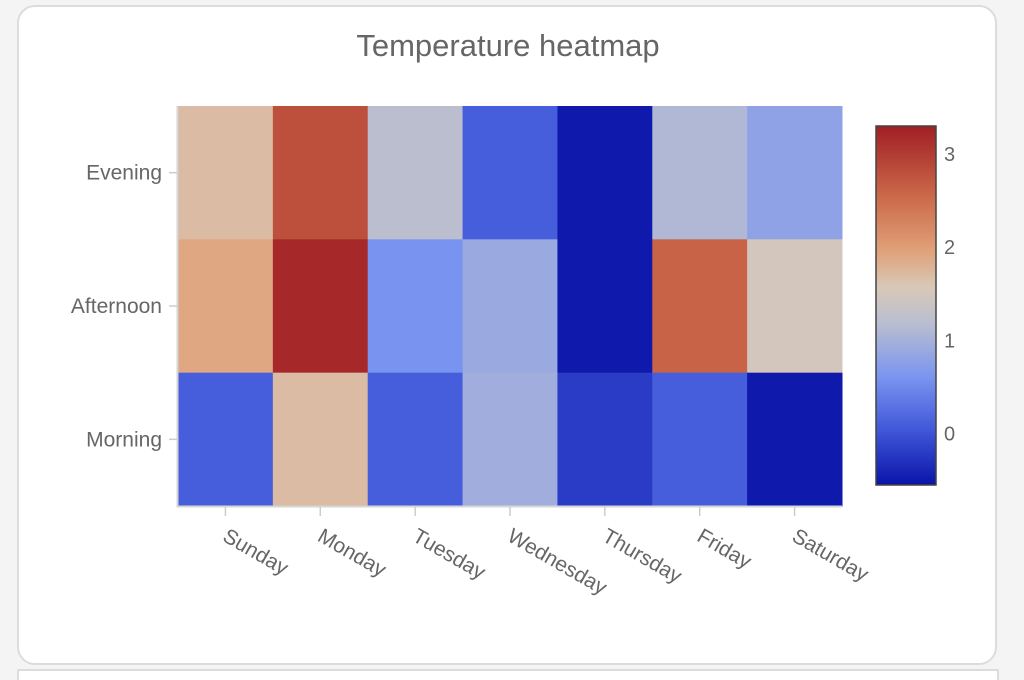 This screenshot has height=680, width=1024. What do you see at coordinates (256, 552) in the screenshot?
I see `x-tick-label: Sunday` at bounding box center [256, 552].